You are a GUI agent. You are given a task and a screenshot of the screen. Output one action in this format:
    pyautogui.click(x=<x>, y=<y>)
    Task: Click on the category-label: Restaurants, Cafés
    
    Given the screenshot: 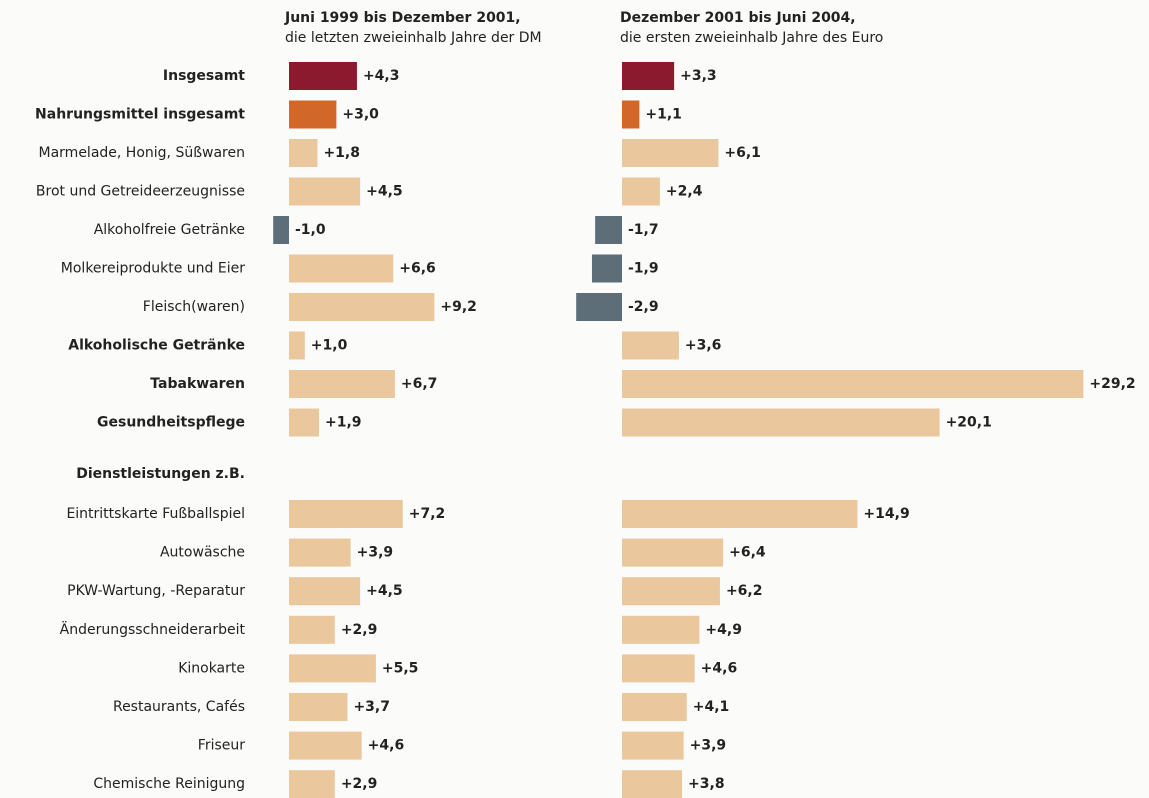 What is the action you would take?
    pyautogui.click(x=179, y=707)
    